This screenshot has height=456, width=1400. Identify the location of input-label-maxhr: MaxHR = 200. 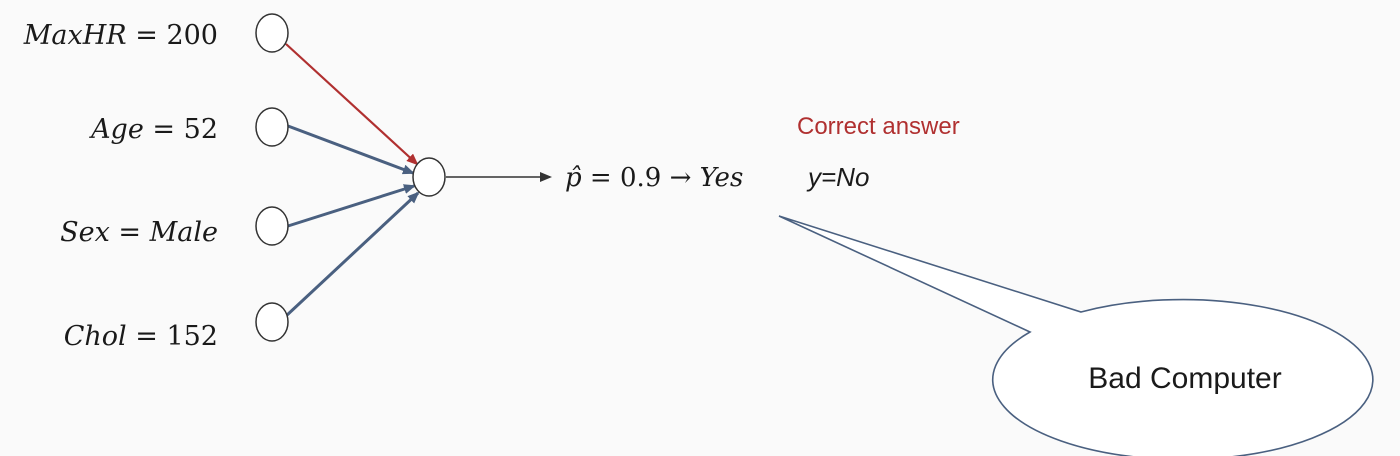
(120, 35).